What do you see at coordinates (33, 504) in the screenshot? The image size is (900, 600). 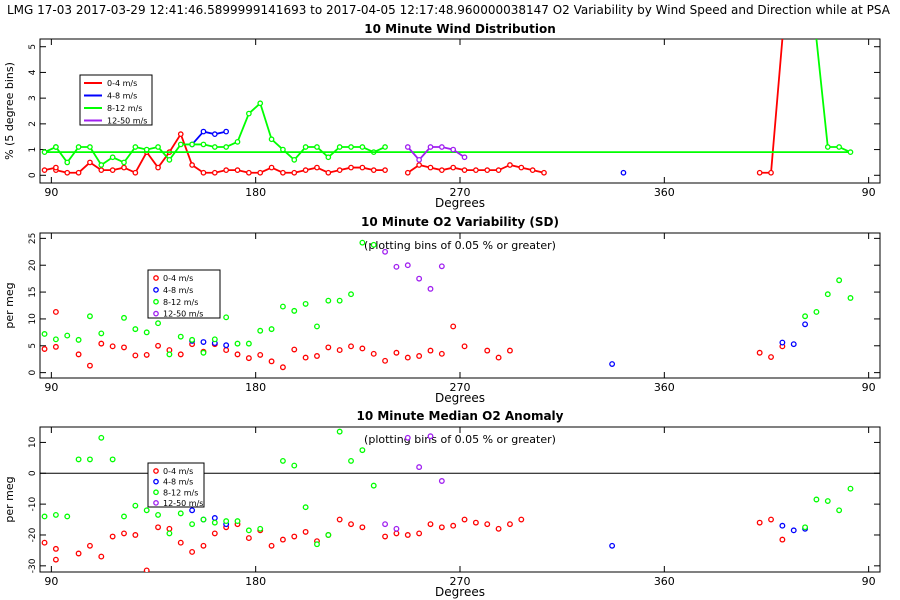 I see `y-tick-label: -10` at bounding box center [33, 504].